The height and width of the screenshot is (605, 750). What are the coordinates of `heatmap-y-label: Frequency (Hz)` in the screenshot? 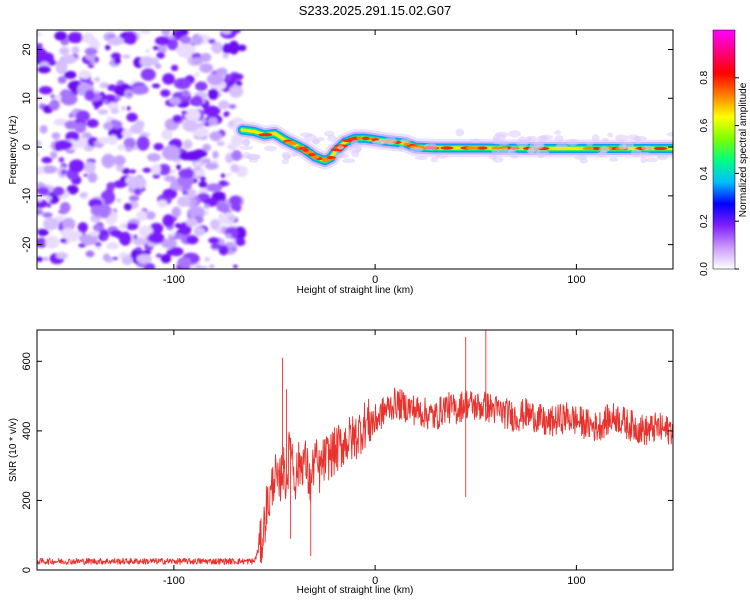 It's located at (13, 150).